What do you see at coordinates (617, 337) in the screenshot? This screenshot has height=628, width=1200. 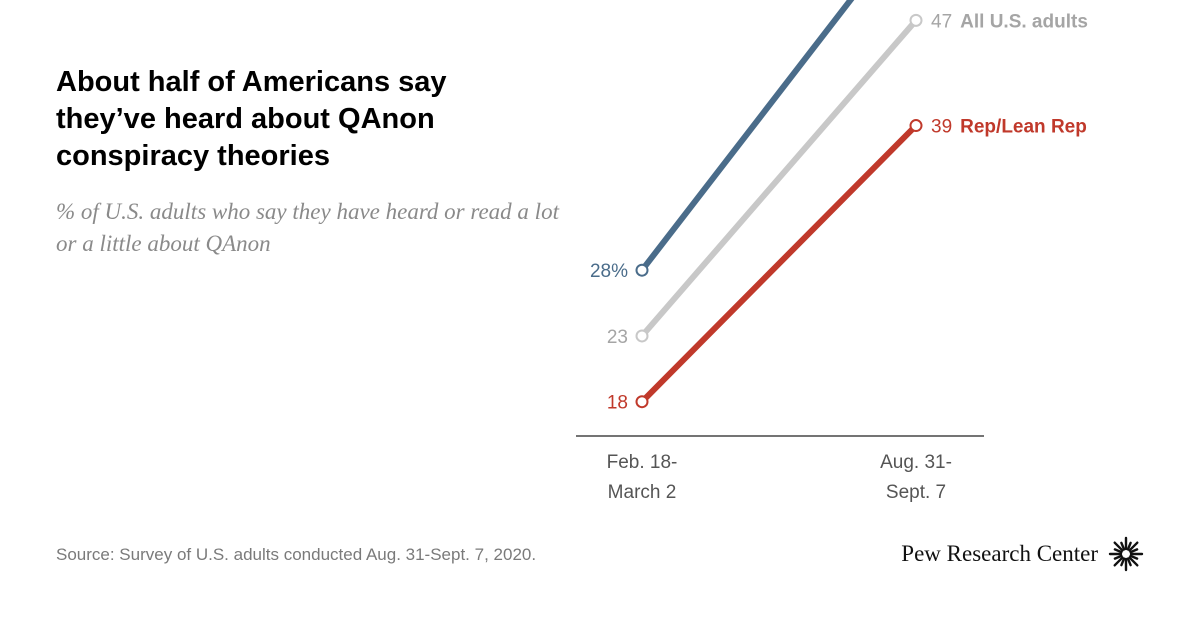 I see `data-label-start-1: 23` at bounding box center [617, 337].